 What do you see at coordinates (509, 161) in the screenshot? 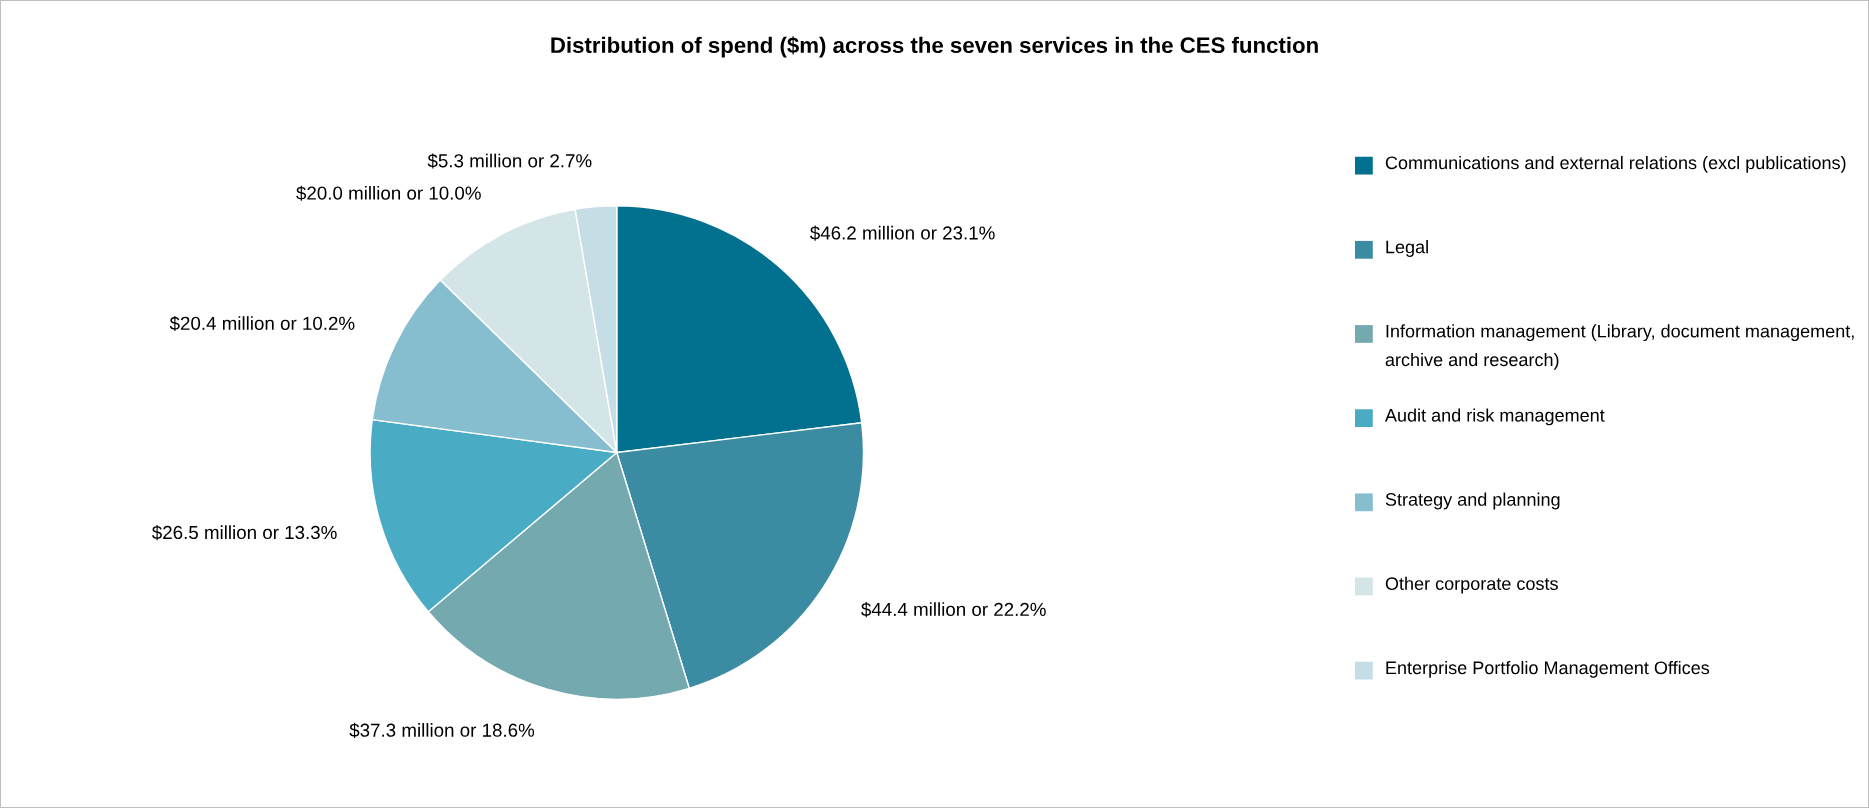
I see `data-label: $5.3 million or 2.7%` at bounding box center [509, 161].